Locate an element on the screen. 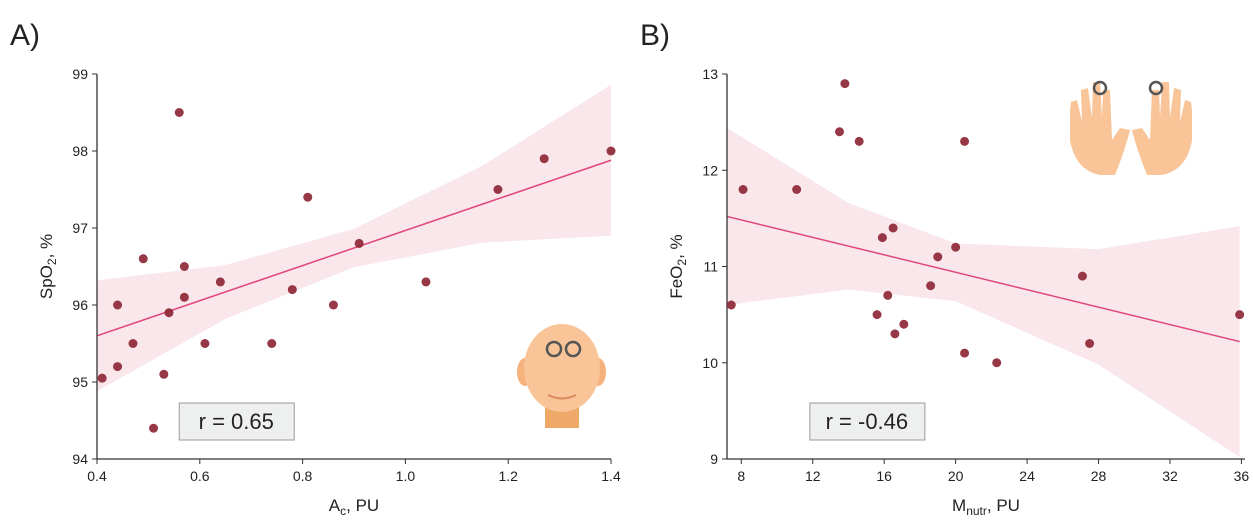 The image size is (1253, 521). x-axis-label-part: M is located at coordinates (959, 505).